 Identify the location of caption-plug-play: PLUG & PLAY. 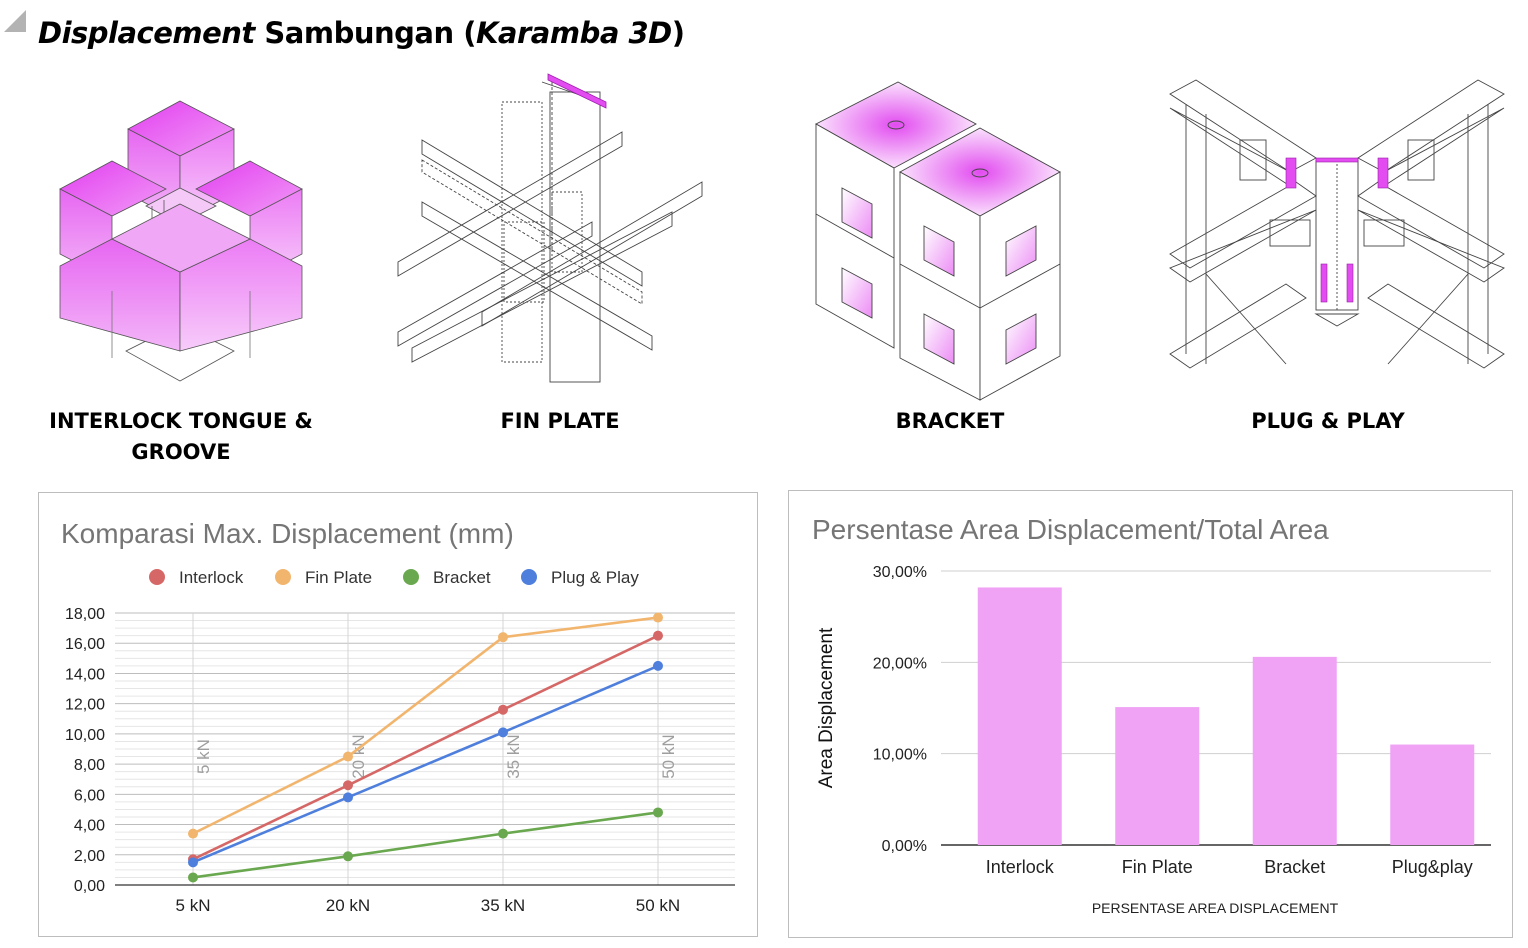
(1328, 421).